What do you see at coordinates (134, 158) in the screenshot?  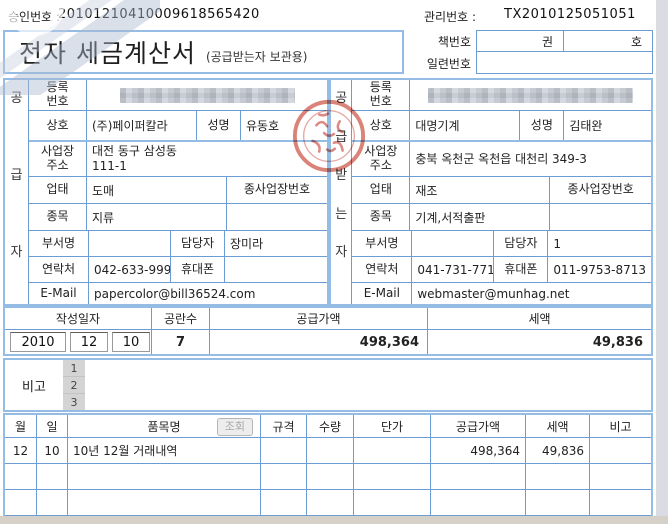 I see `supplier-address-value: 대전 동구 삼성동 111-1` at bounding box center [134, 158].